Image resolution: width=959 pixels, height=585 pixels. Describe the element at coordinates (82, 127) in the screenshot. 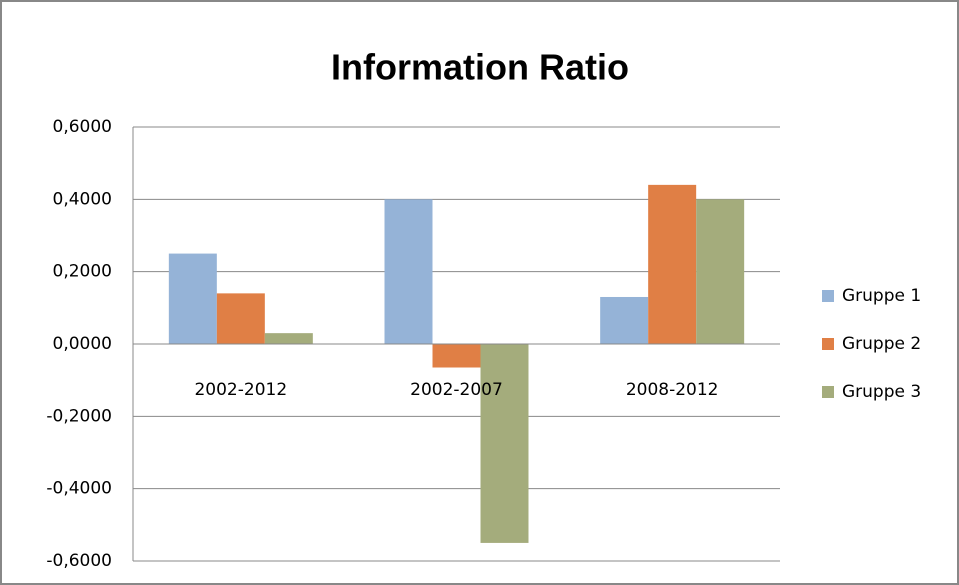

I see `y-tick-label: 0,6000` at that location.